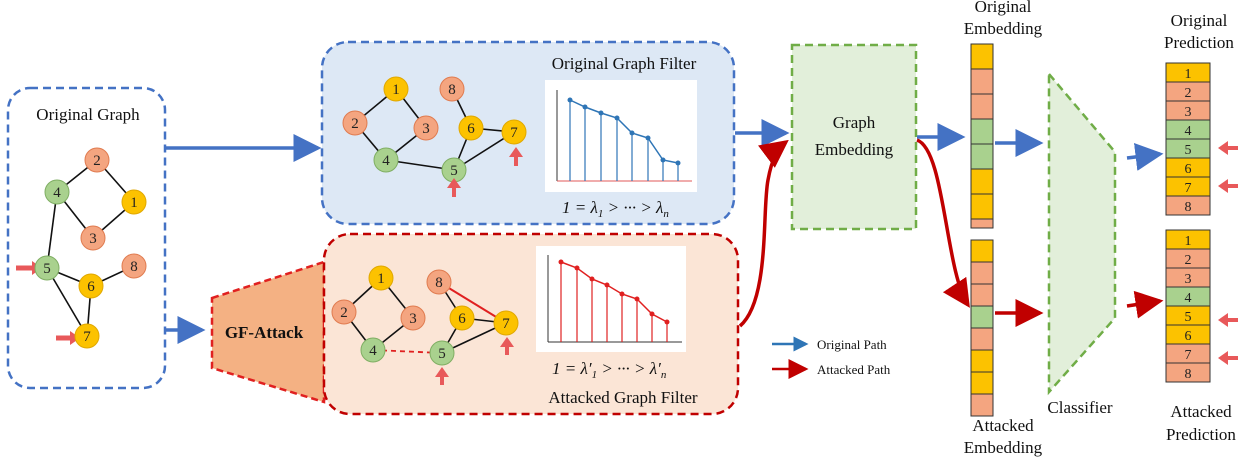 The height and width of the screenshot is (466, 1247). I want to click on original-graph-title: Original Graph, so click(88, 114).